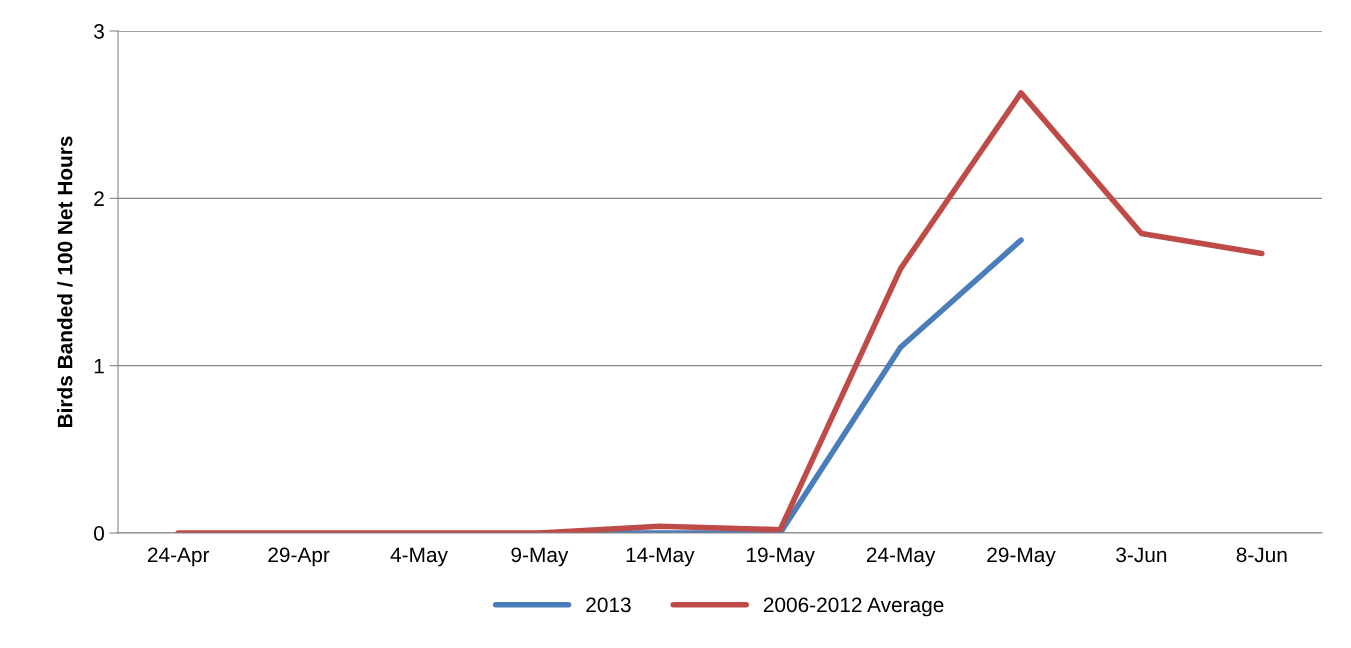 The image size is (1351, 648). What do you see at coordinates (65, 282) in the screenshot?
I see `y-axis-title: Birds Banded / 100 Net Hours` at bounding box center [65, 282].